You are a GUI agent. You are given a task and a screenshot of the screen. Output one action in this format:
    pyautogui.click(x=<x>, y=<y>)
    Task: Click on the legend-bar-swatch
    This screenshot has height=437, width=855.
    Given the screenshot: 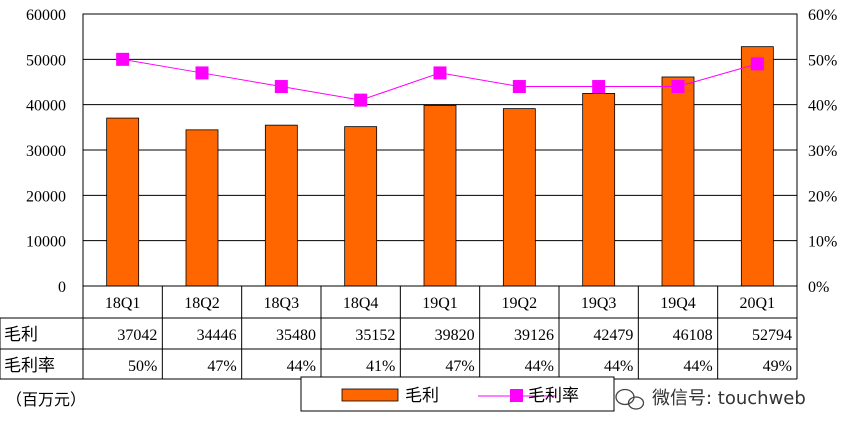 What is the action you would take?
    pyautogui.click(x=370, y=395)
    